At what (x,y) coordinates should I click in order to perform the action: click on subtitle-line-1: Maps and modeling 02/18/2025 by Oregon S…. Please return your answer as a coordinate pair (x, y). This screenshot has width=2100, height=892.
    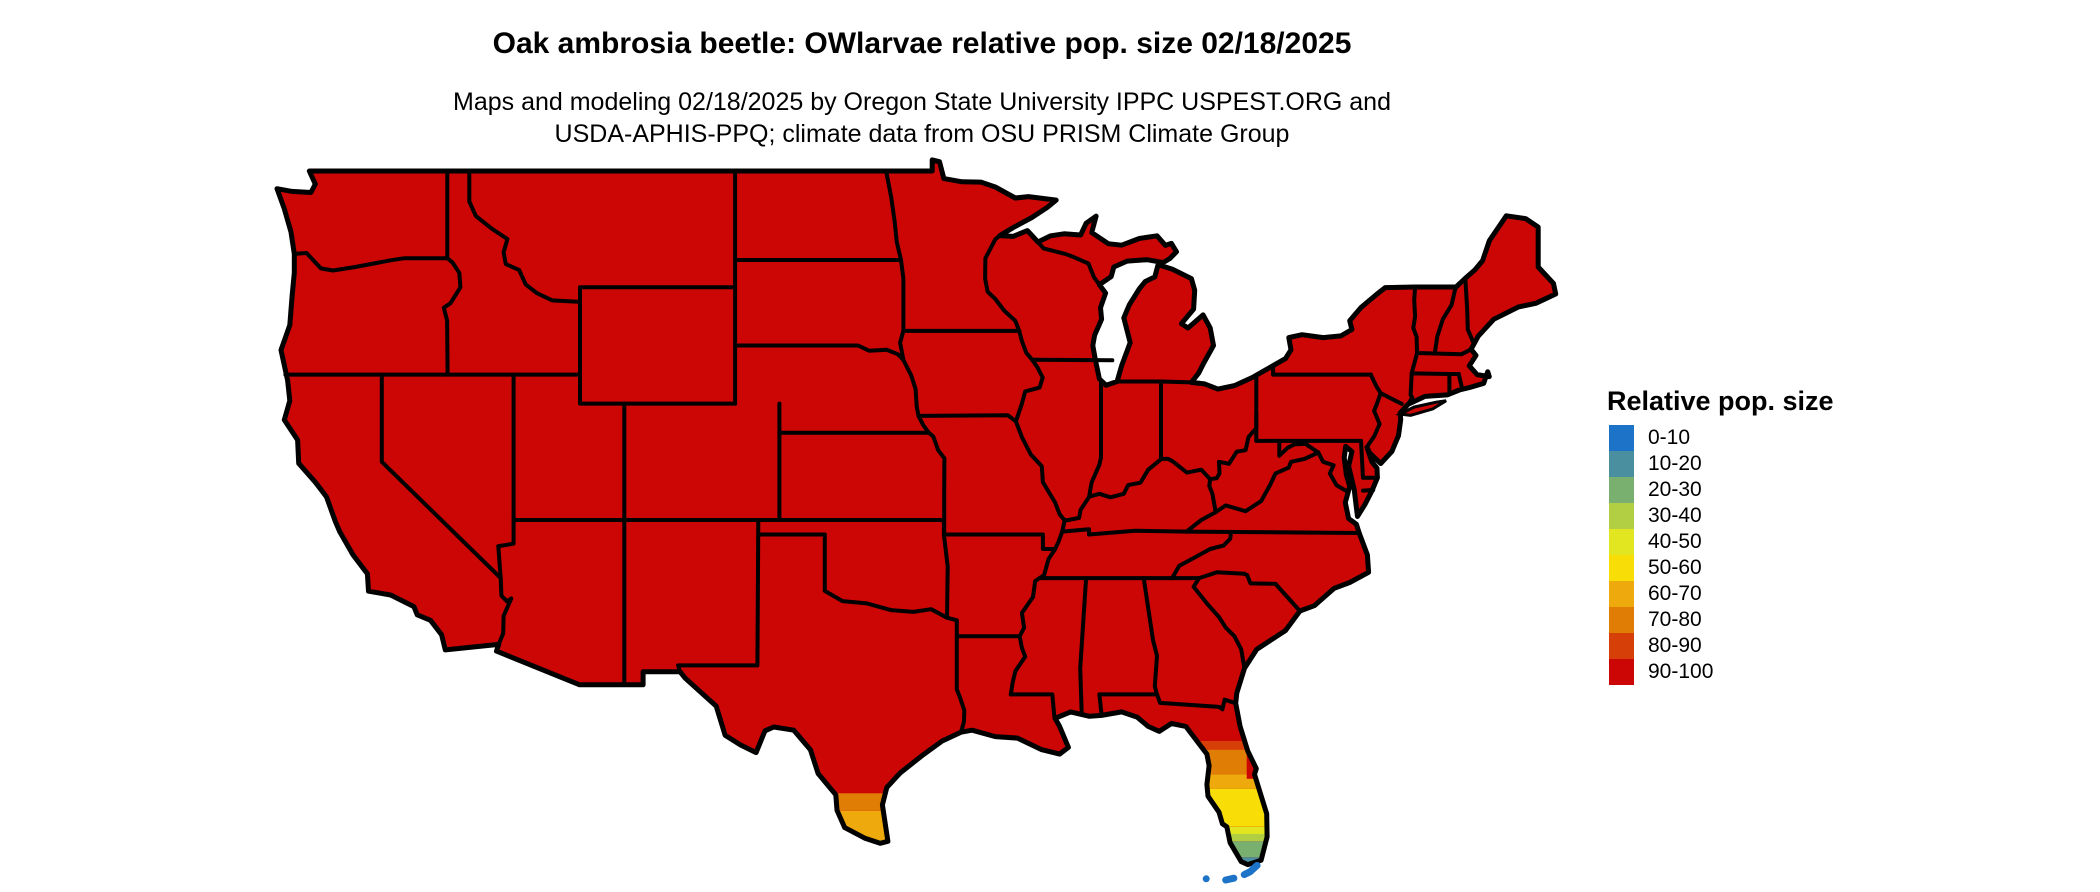
    Looking at the image, I should click on (922, 102).